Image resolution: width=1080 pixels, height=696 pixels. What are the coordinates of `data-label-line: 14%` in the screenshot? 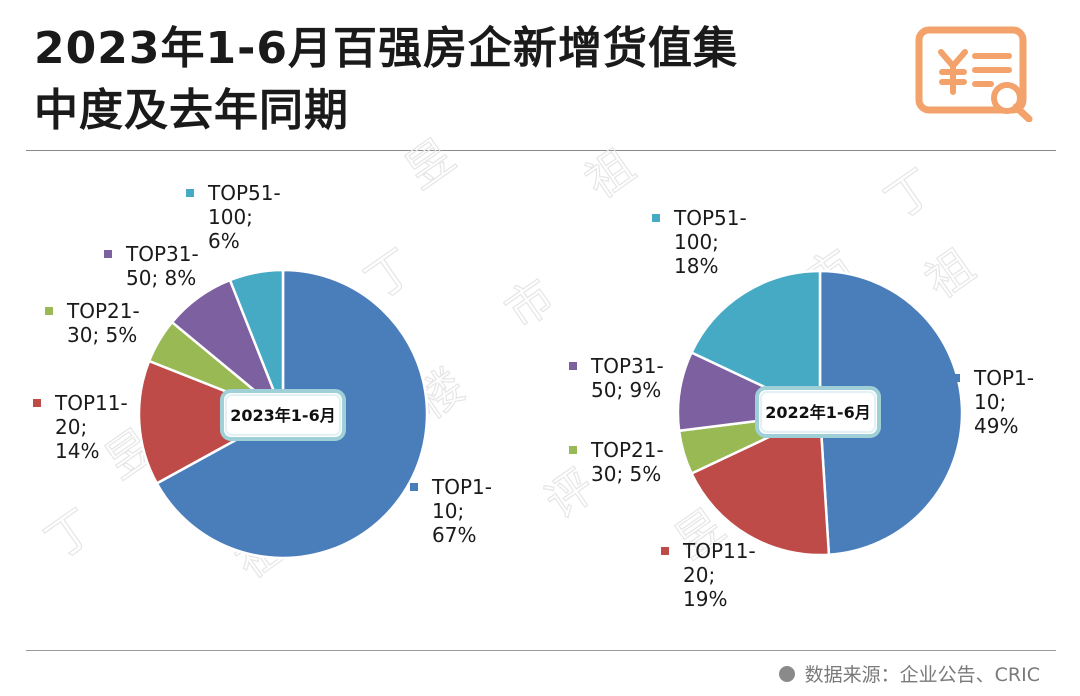 It's located at (77, 451).